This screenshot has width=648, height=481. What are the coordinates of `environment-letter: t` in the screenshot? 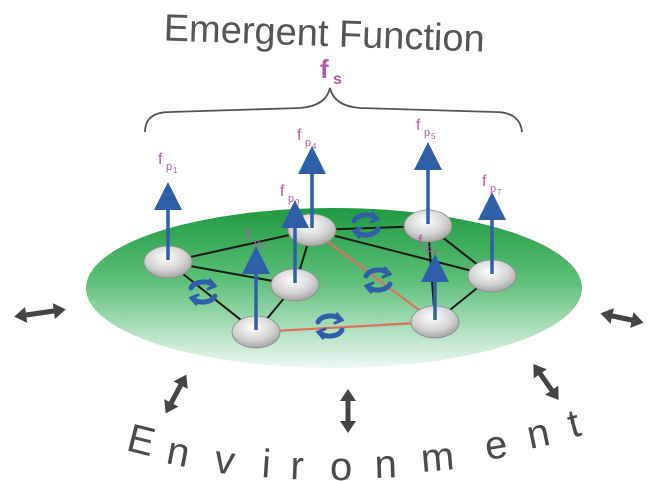 It's located at (574, 423).